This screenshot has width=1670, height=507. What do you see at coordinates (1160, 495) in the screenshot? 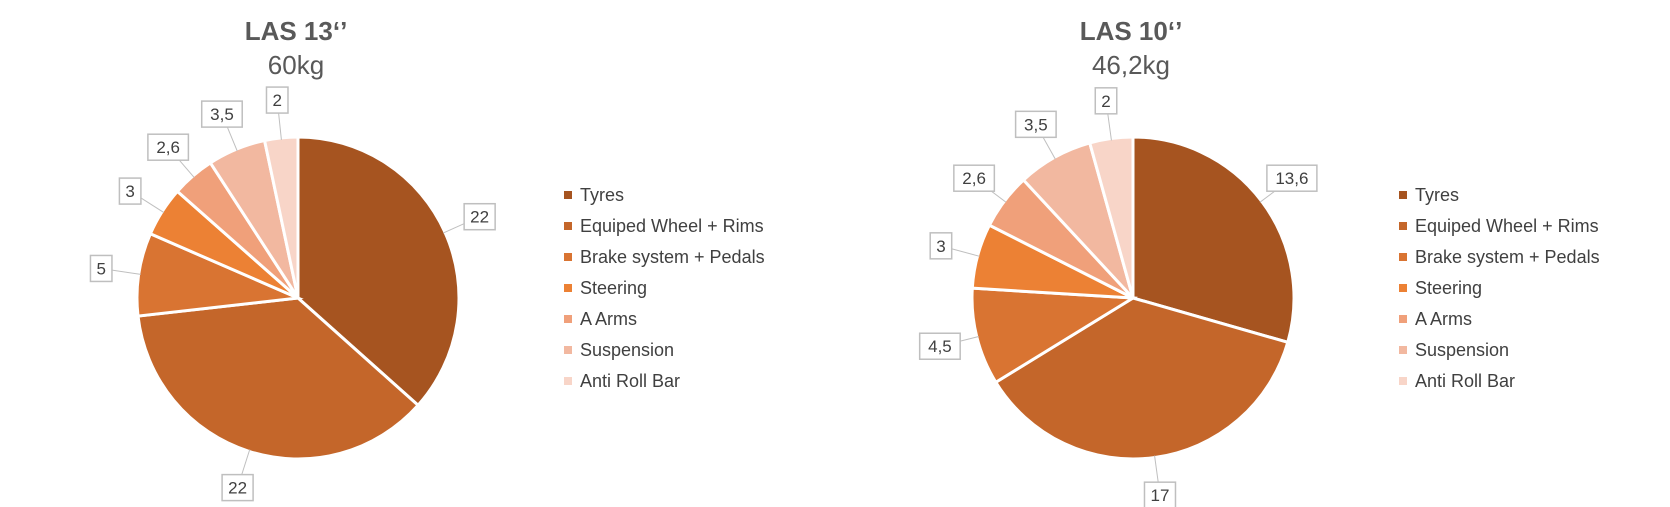
I see `svg-text: 17` at bounding box center [1160, 495].